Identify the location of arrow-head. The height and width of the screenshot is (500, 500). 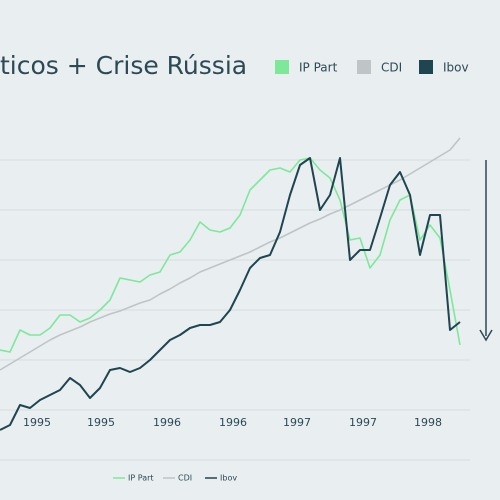
(486, 335).